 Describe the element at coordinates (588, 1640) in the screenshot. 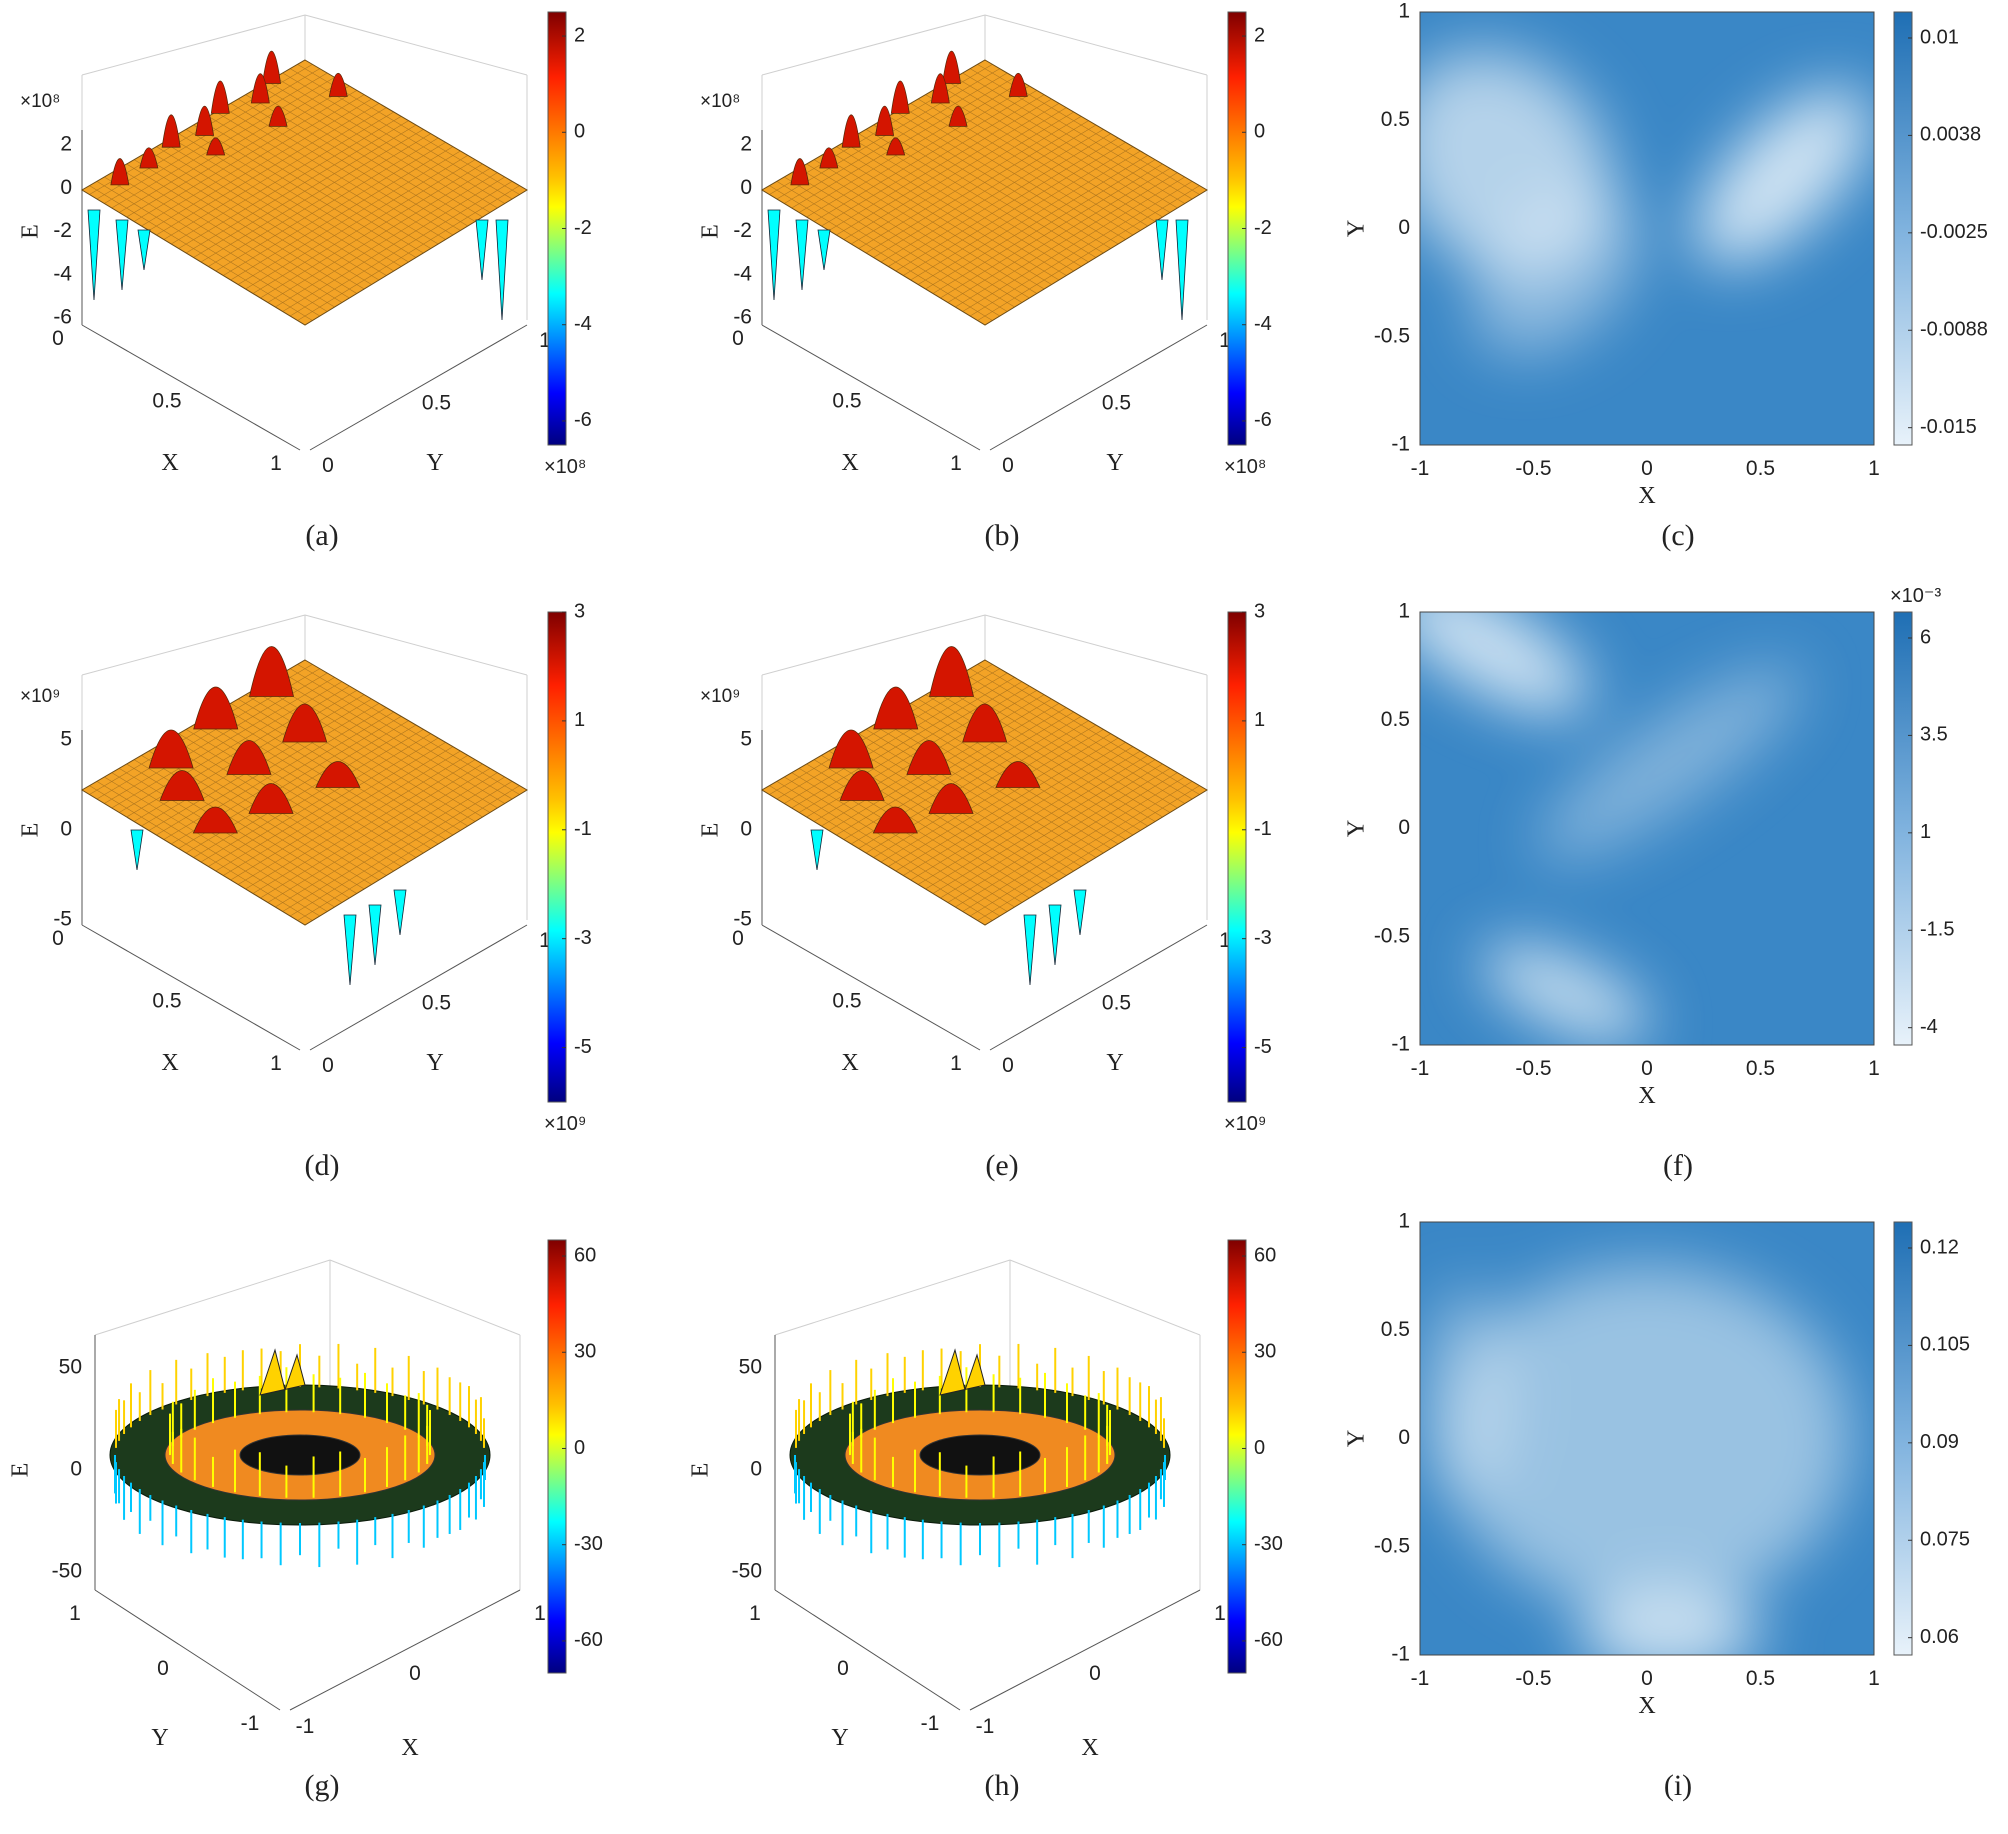

I see `colorbar-tick-label: -60` at that location.